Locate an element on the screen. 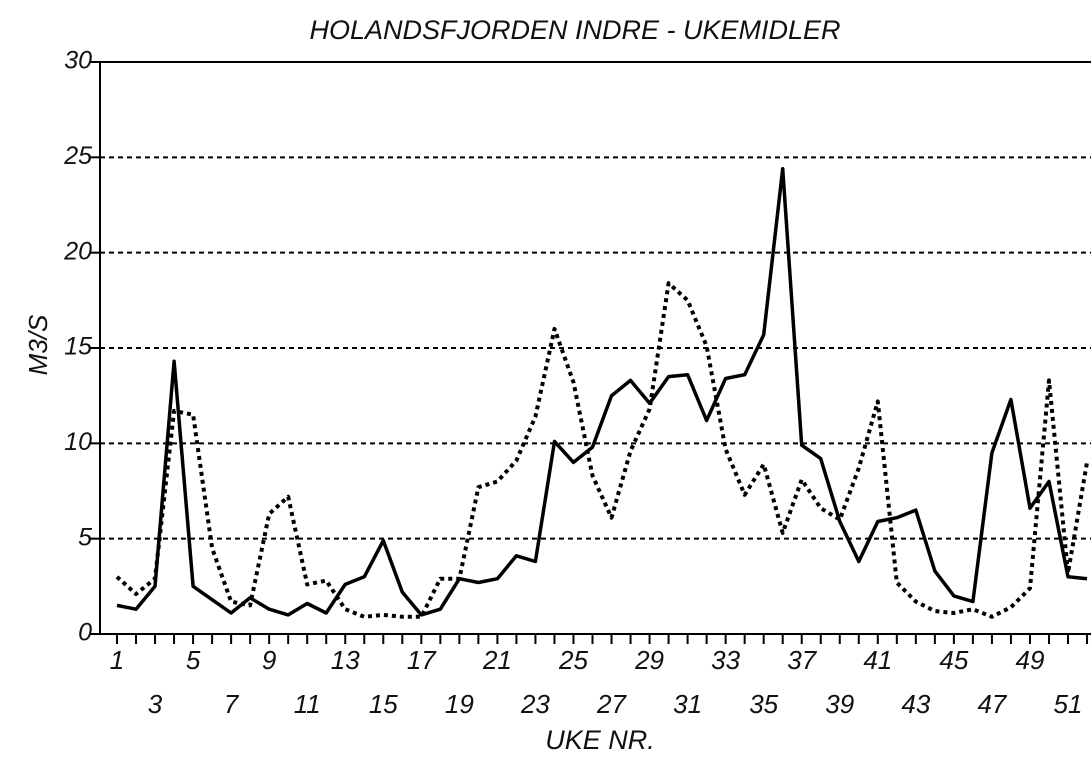 Image resolution: width=1091 pixels, height=762 pixels. x-tick-label: 21 is located at coordinates (497, 660).